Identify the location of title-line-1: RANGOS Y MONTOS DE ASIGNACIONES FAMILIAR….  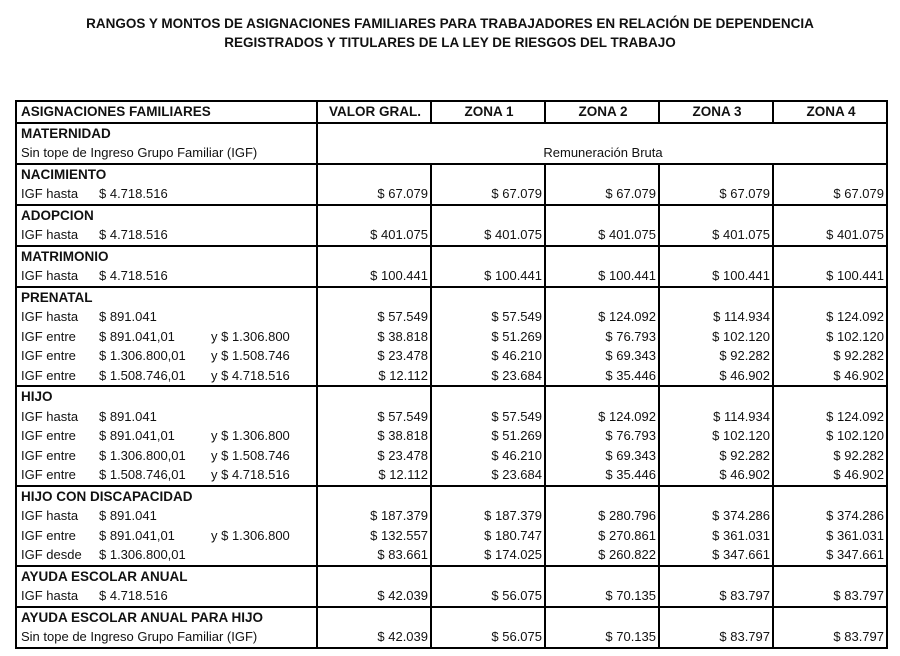
(450, 23).